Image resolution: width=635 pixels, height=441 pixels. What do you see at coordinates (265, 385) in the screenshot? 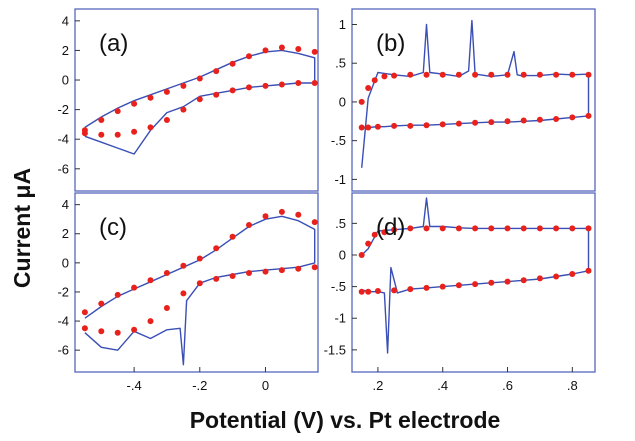
I see `x-tick-label: 0` at bounding box center [265, 385].